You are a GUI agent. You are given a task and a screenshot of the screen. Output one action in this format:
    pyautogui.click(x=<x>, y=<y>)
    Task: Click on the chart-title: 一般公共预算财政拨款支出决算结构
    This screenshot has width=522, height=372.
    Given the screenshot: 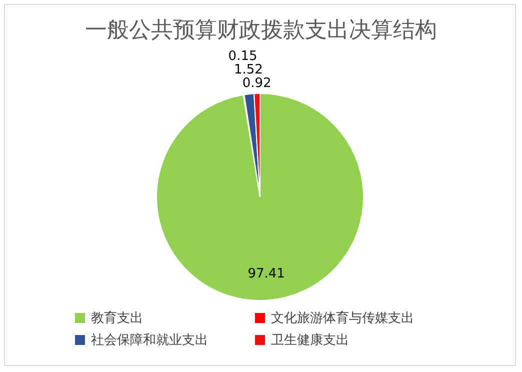 What is the action you would take?
    pyautogui.click(x=261, y=31)
    